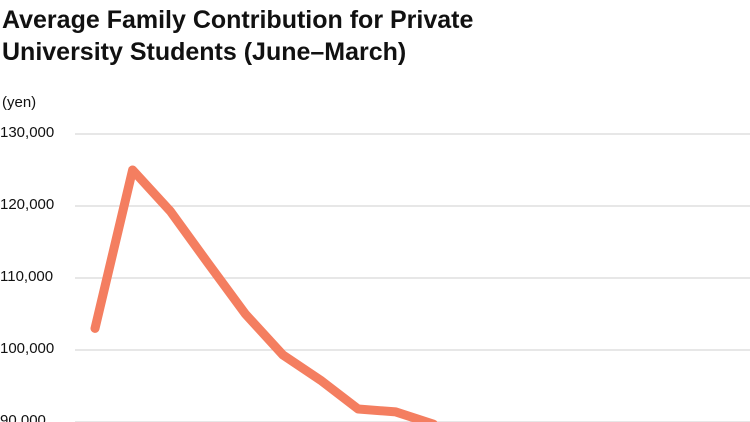 The height and width of the screenshot is (422, 750). I want to click on y-tick-label: 90,000, so click(23, 417).